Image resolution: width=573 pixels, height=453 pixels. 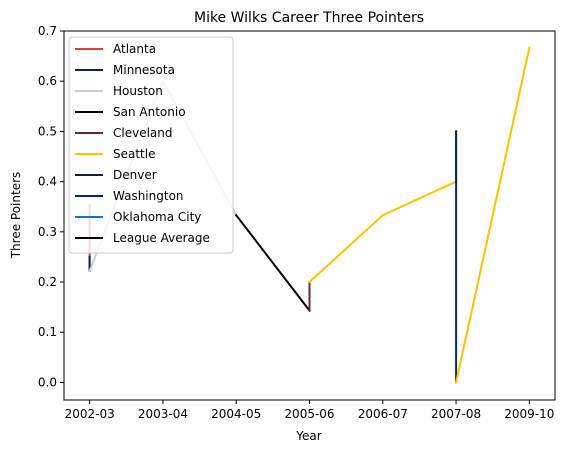 I want to click on x-tick-label: 2007-08, so click(x=456, y=414).